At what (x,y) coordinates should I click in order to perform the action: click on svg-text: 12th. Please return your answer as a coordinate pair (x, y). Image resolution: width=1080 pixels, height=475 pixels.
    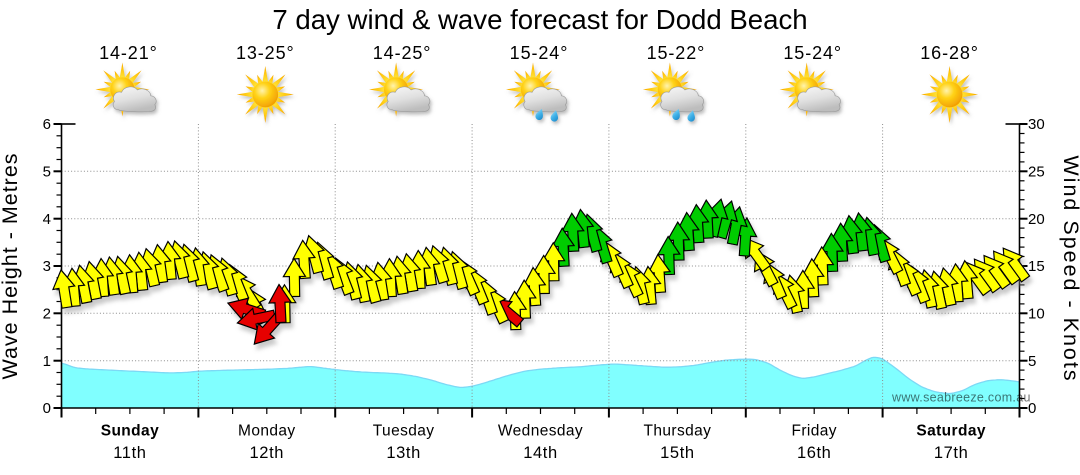
    Looking at the image, I should click on (267, 453).